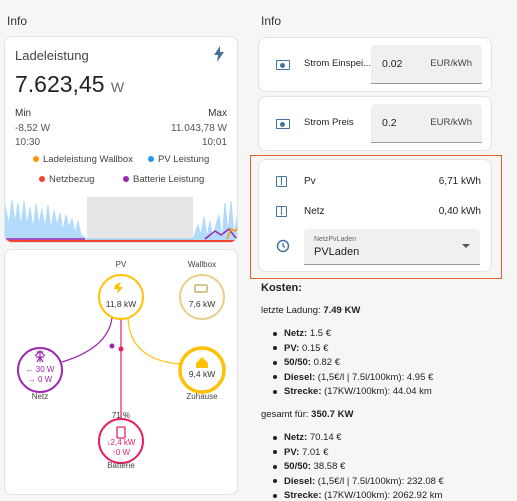  I want to click on battery-in: ↓2,4 kW, so click(121, 442).